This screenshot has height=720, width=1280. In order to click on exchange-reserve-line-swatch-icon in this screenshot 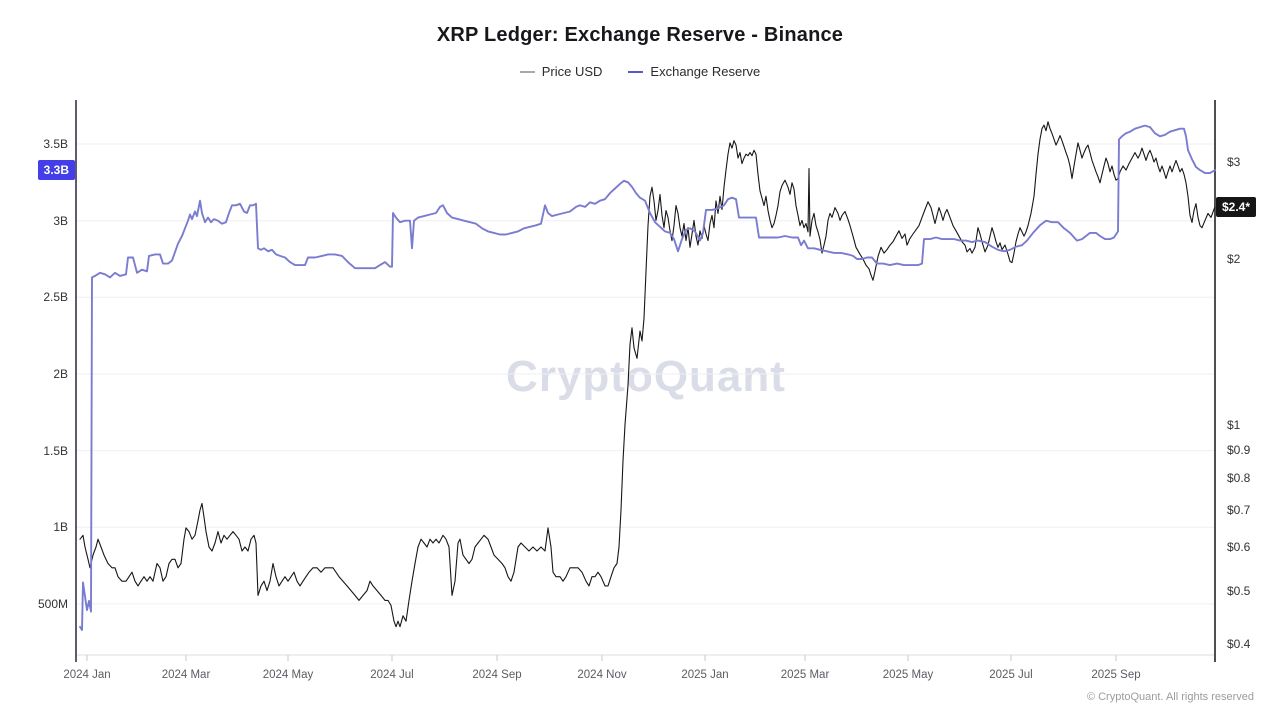, I will do `click(636, 71)`.